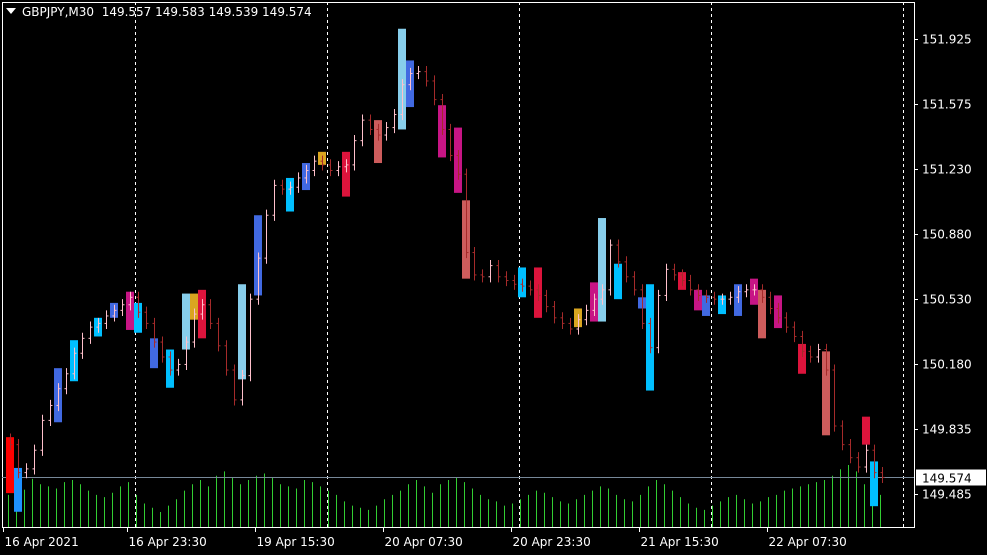 Image resolution: width=987 pixels, height=555 pixels. I want to click on y-tick-label: 149.485, so click(947, 495).